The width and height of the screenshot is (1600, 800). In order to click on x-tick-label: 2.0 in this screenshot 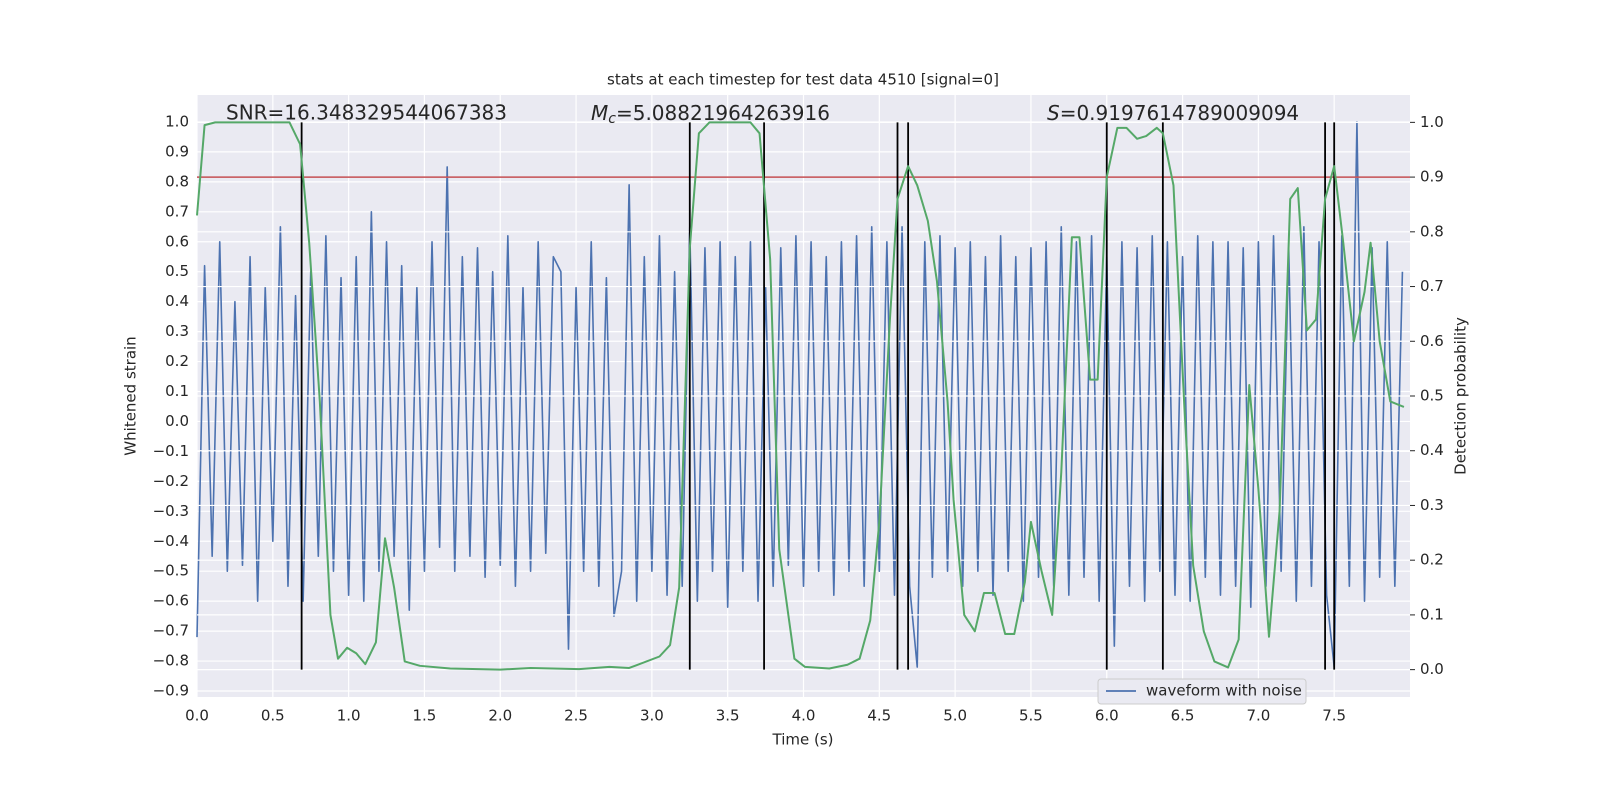, I will do `click(500, 716)`.